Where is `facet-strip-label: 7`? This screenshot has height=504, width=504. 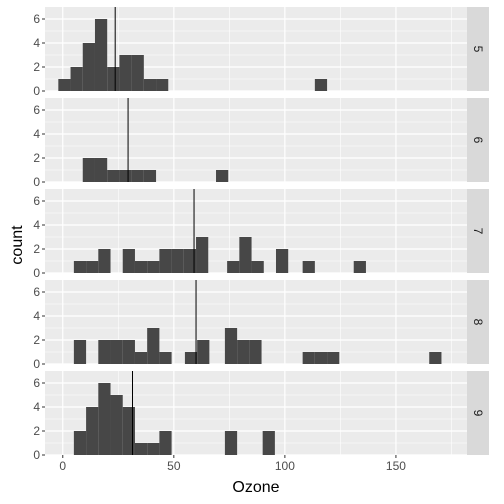
facet-strip-label: 7 is located at coordinates (478, 231).